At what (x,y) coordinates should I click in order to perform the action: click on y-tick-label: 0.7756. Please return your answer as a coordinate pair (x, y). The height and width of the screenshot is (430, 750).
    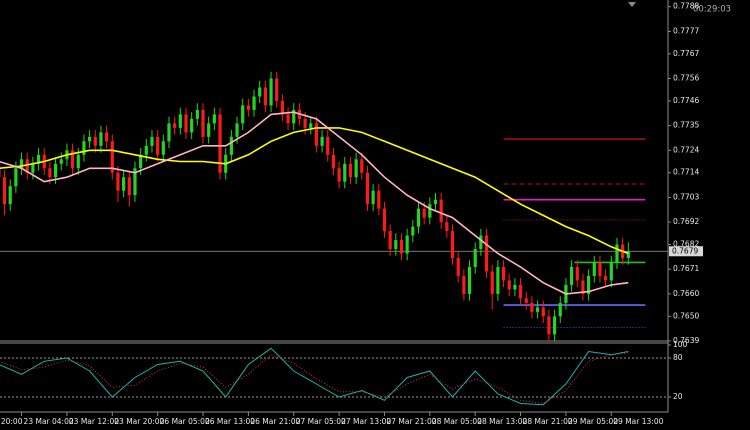
    Looking at the image, I should click on (686, 78).